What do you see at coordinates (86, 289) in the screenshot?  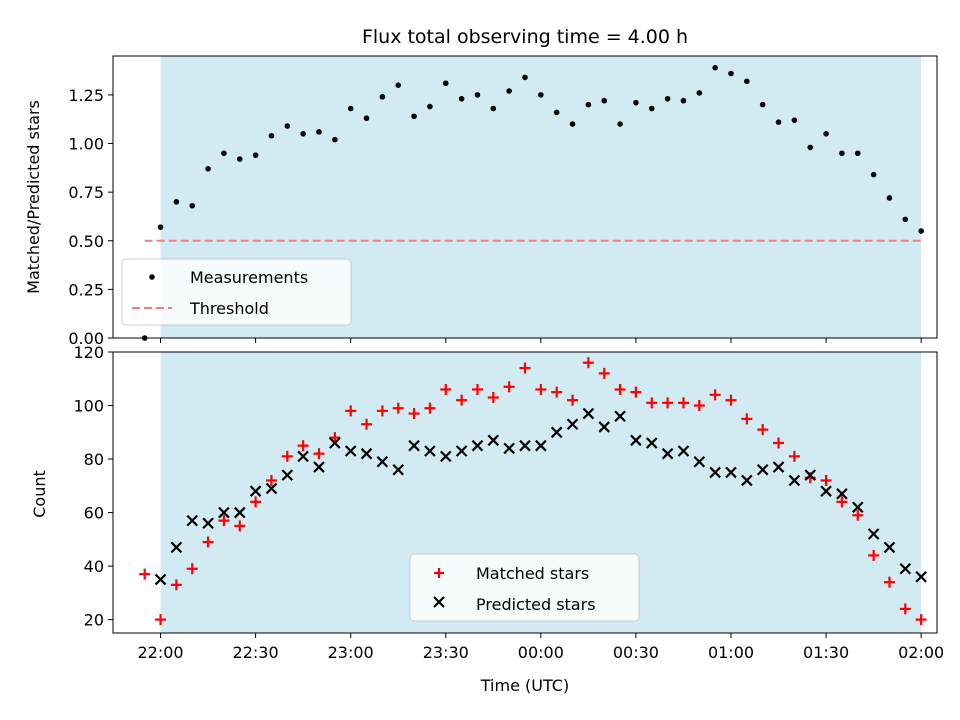 I see `top-y-tick-label: 0.25` at bounding box center [86, 289].